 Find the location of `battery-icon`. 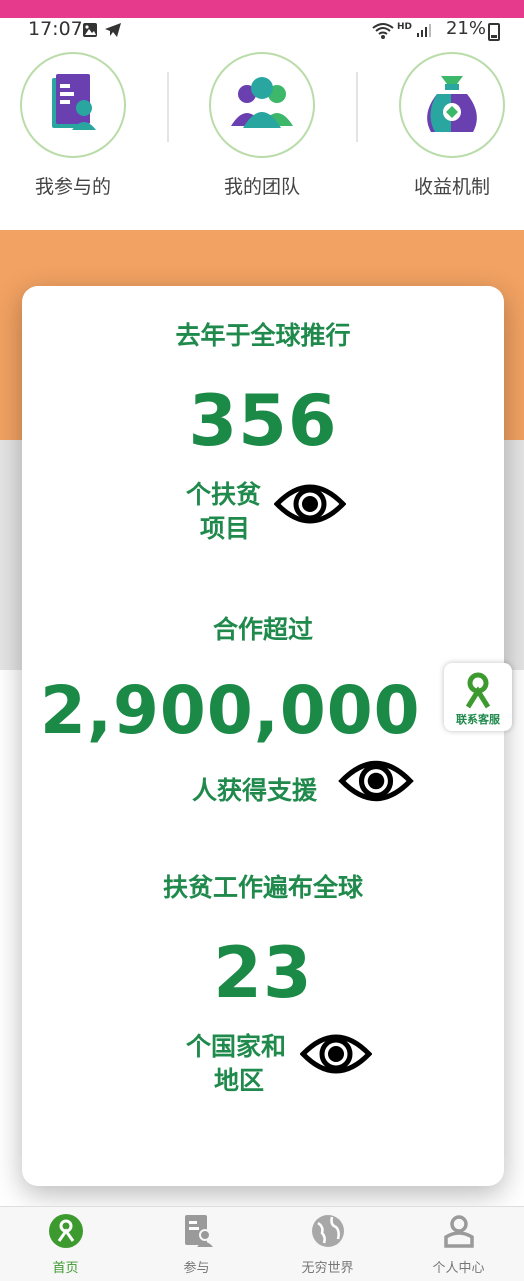

battery-icon is located at coordinates (494, 32).